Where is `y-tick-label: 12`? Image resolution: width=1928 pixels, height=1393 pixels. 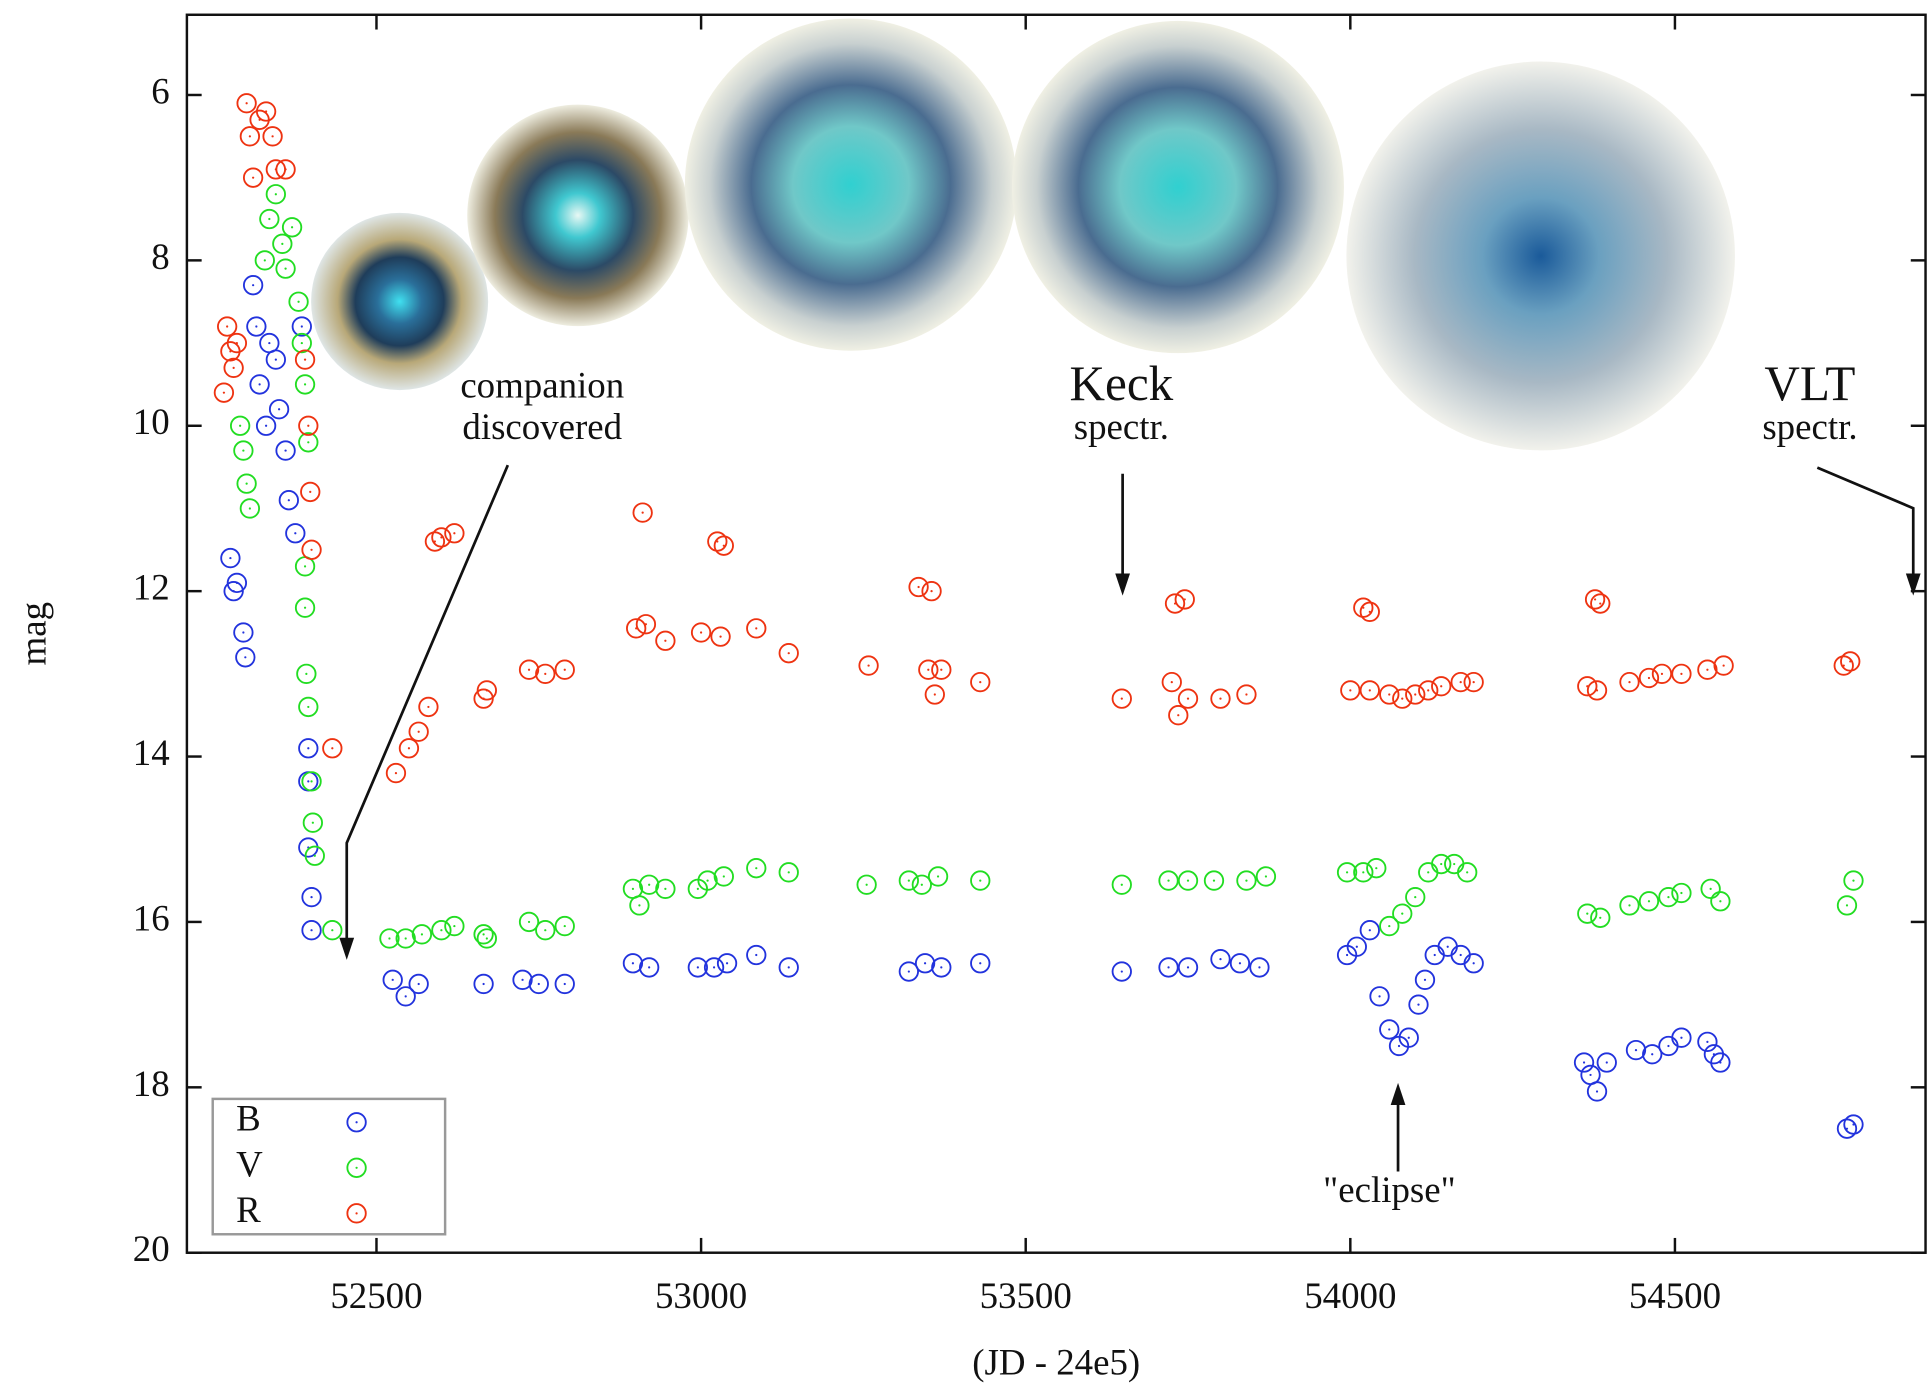 y-tick-label: 12 is located at coordinates (151, 587).